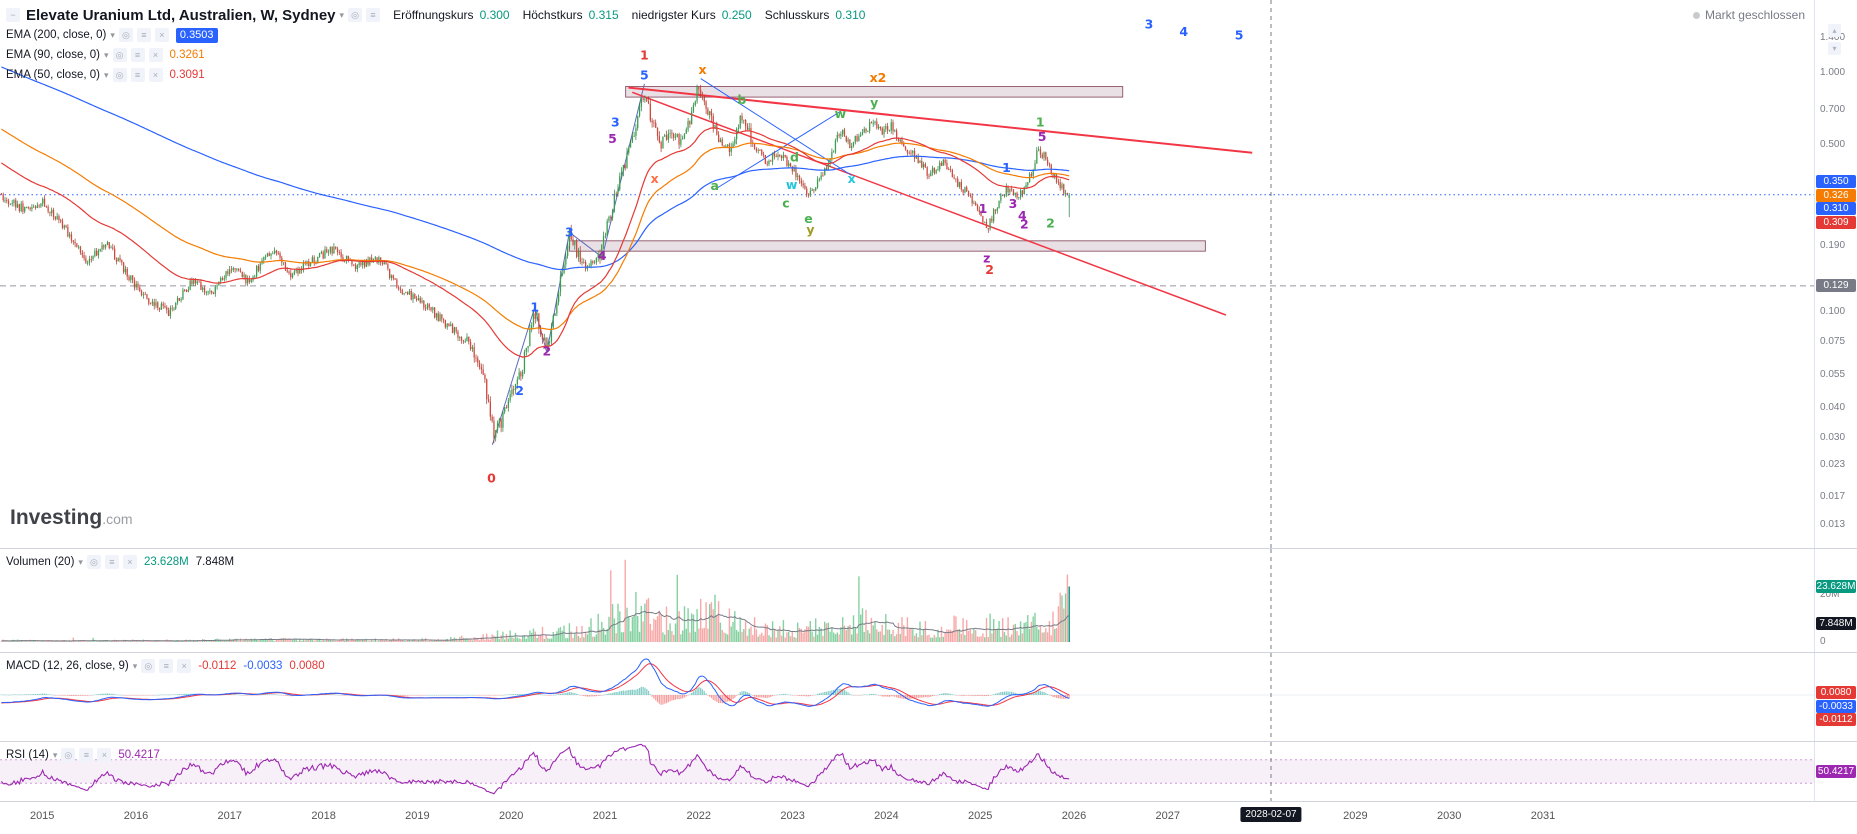  What do you see at coordinates (215, 562) in the screenshot?
I see `volume-ma-value: 7.848M` at bounding box center [215, 562].